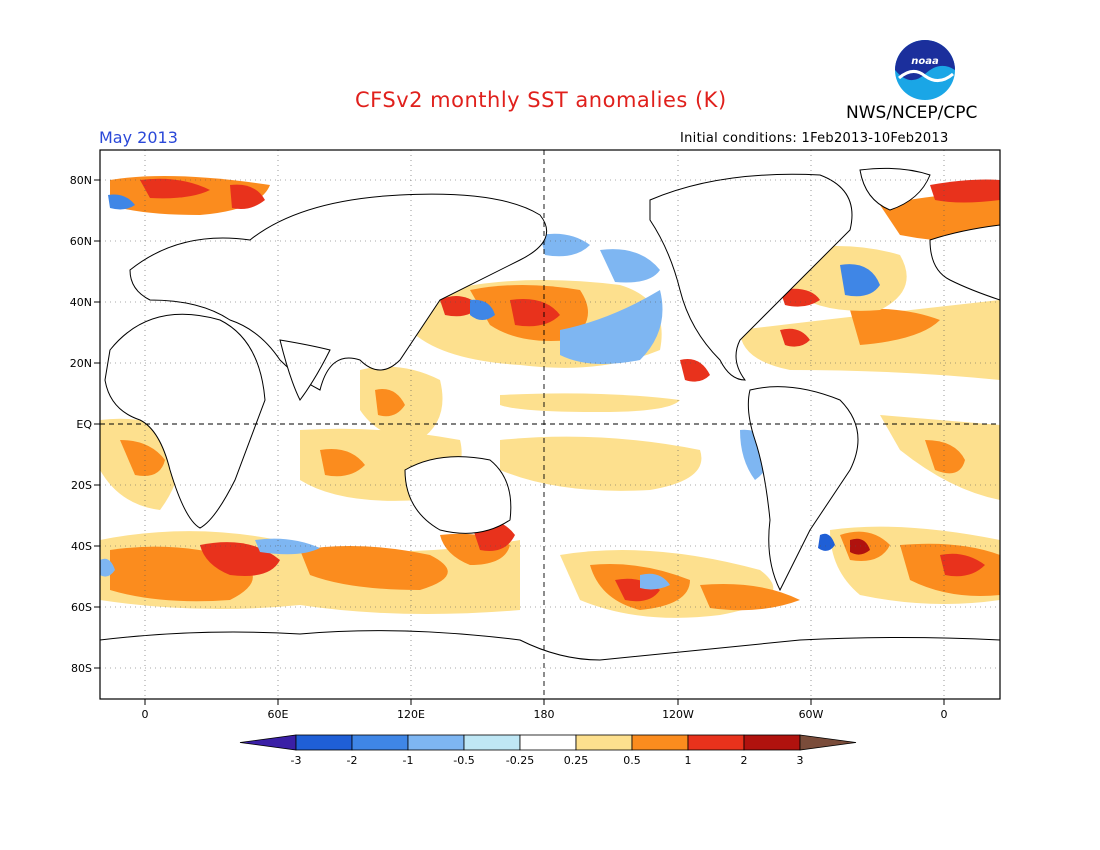 The height and width of the screenshot is (850, 1100). What do you see at coordinates (925, 70) in the screenshot?
I see `noaa-logo-icon: noaa` at bounding box center [925, 70].